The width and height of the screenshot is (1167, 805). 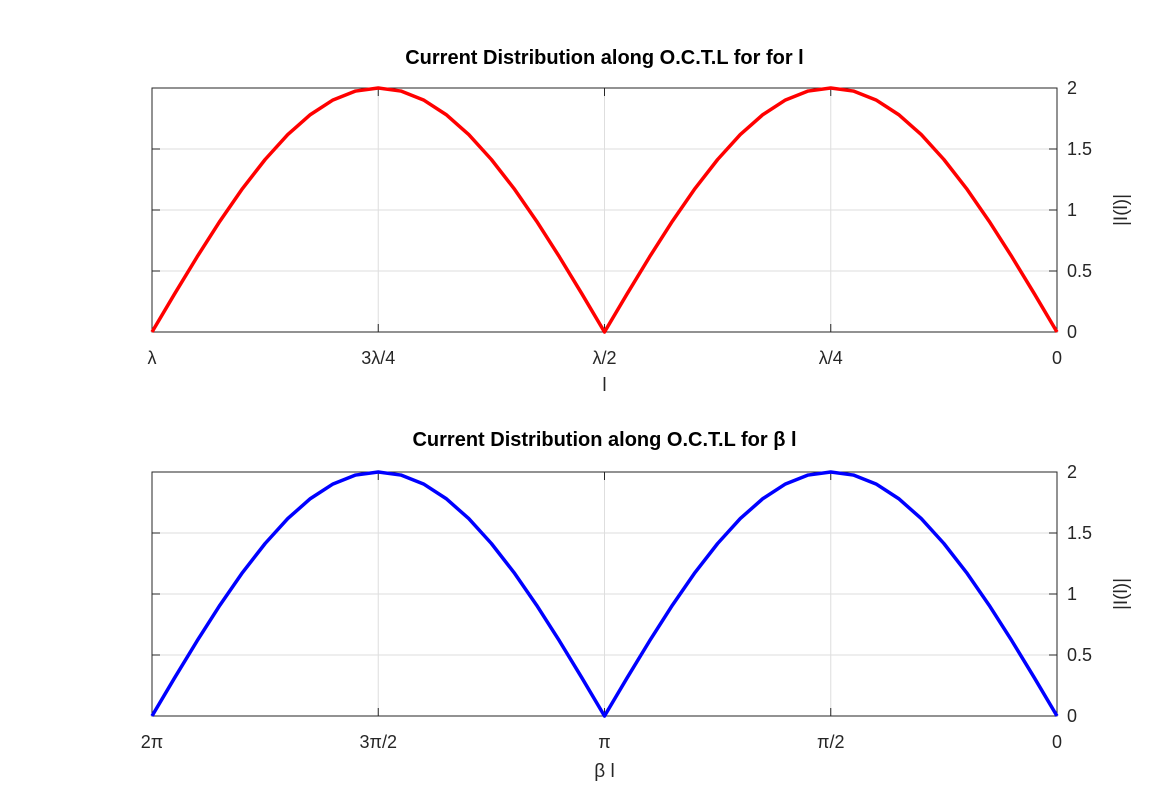 What do you see at coordinates (604, 771) in the screenshot?
I see `x-axis-label: β l` at bounding box center [604, 771].